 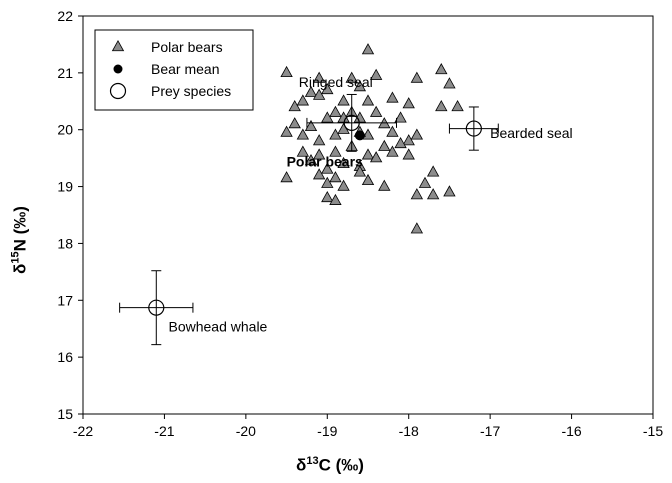 What do you see at coordinates (65, 414) in the screenshot?
I see `y-tick-label: 15` at bounding box center [65, 414].